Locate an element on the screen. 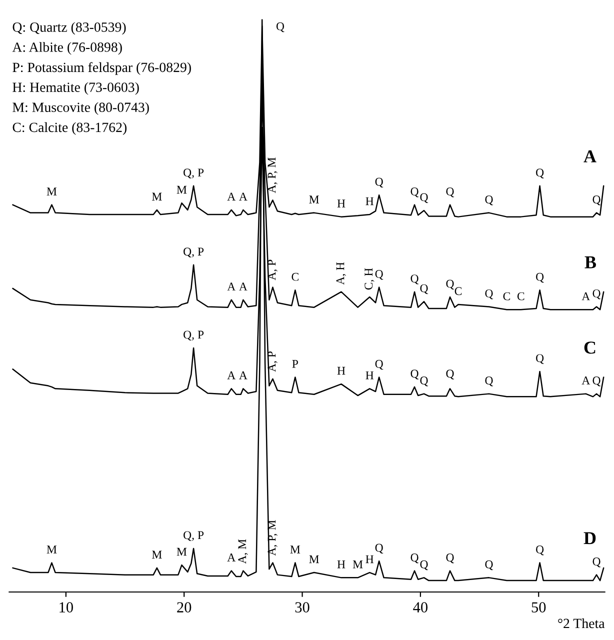  x-tick-label: 20 is located at coordinates (184, 607).